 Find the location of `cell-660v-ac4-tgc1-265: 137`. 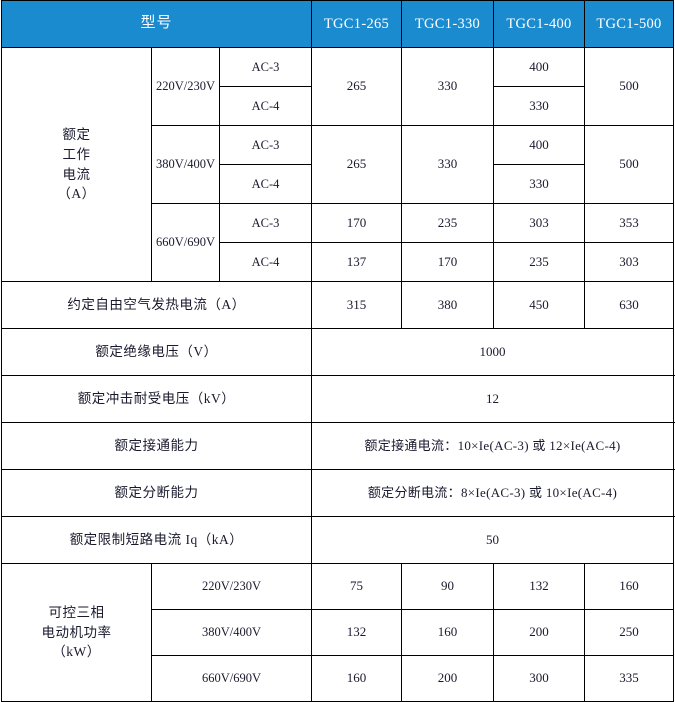

cell-660v-ac4-tgc1-265: 137 is located at coordinates (356, 262).